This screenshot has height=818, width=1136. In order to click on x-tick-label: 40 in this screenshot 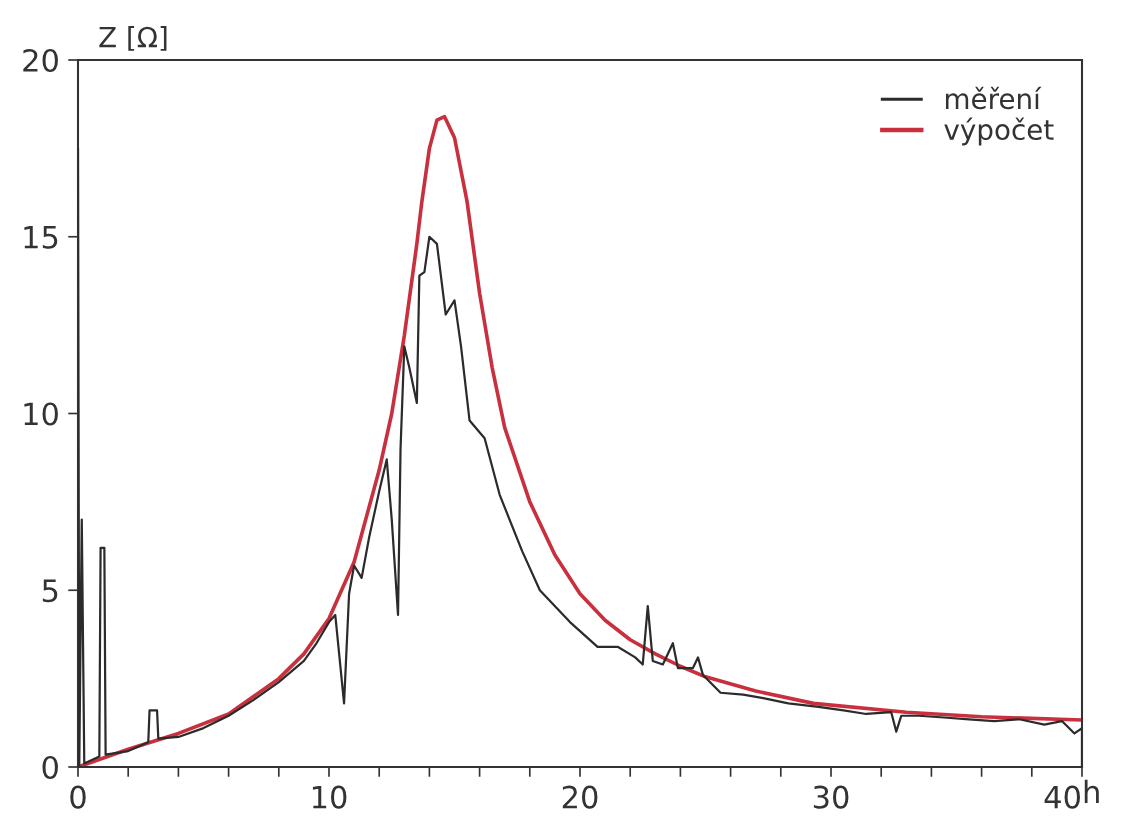, I will do `click(1062, 797)`.